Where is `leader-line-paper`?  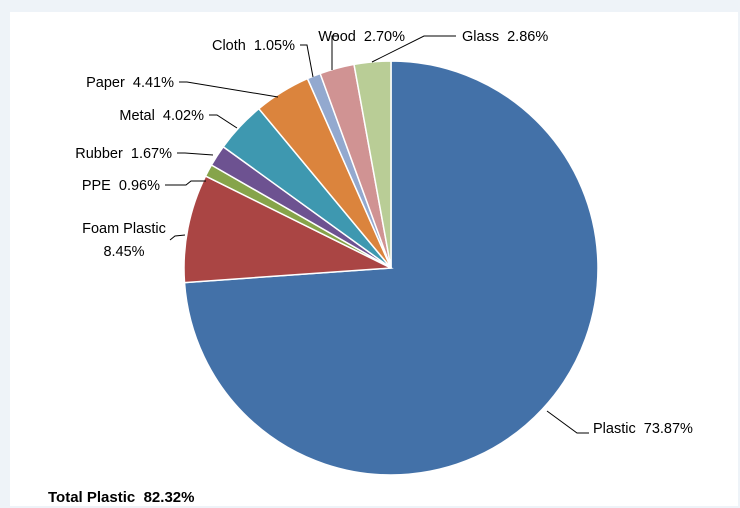 leader-line-paper is located at coordinates (229, 89).